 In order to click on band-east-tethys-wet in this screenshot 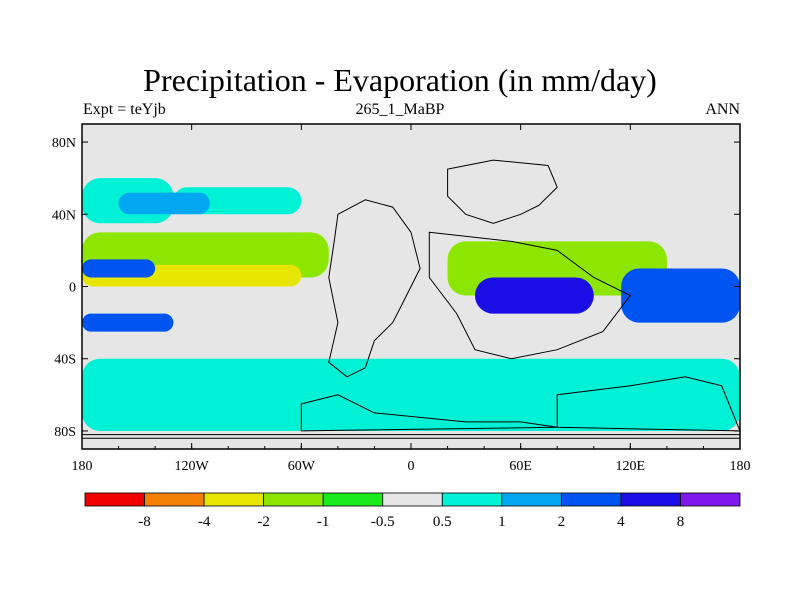, I will do `click(680, 295)`.